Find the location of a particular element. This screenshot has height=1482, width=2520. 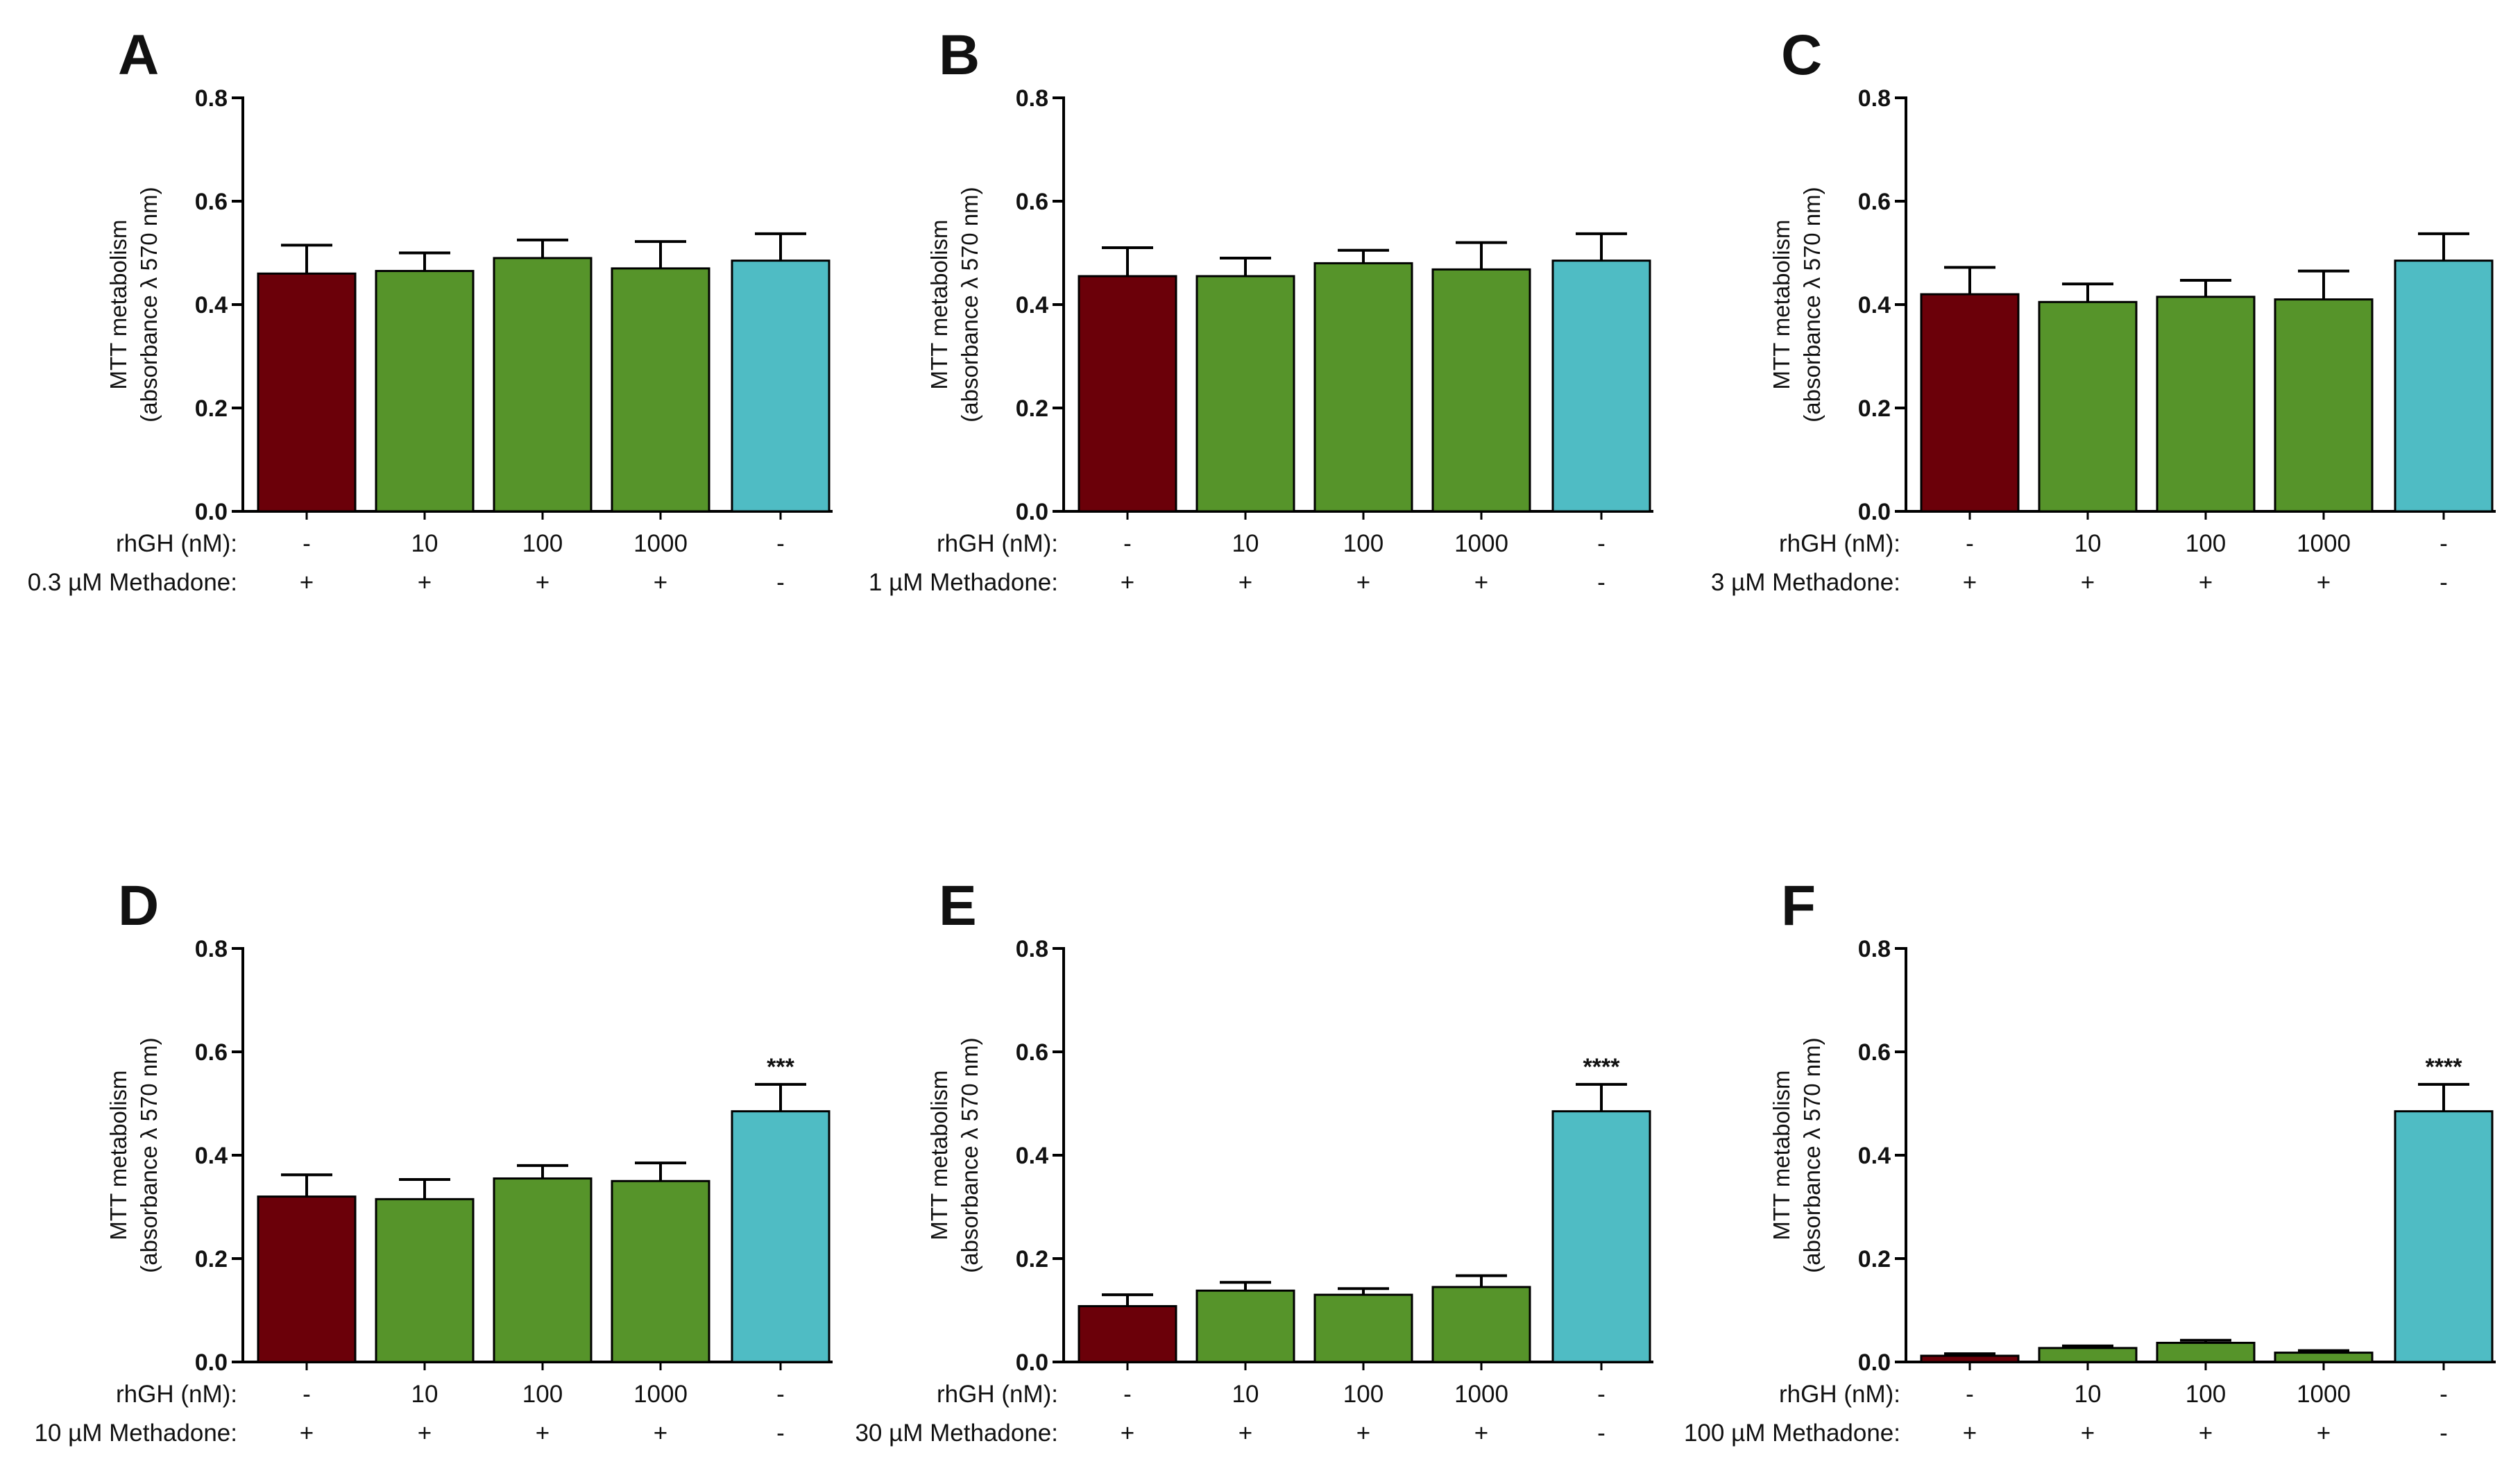

panel-d-ylabel-line2: (absorbance λ 570 nm) is located at coordinates (149, 1154).